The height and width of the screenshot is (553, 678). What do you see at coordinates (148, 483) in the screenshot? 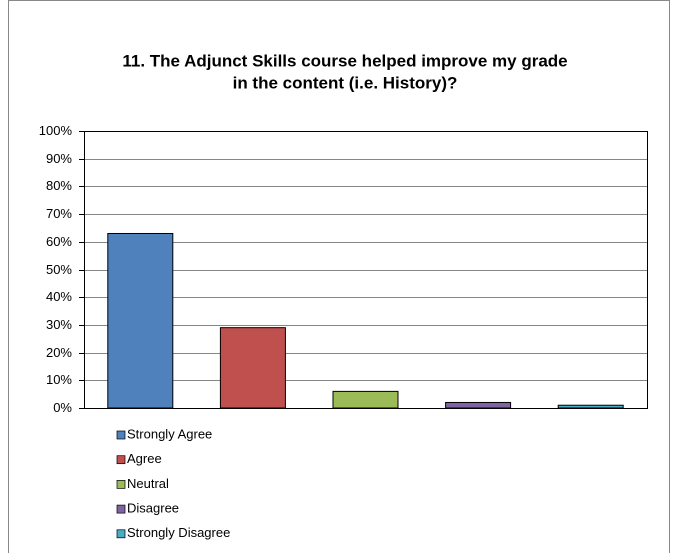
I see `legend-label: Neutral` at bounding box center [148, 483].